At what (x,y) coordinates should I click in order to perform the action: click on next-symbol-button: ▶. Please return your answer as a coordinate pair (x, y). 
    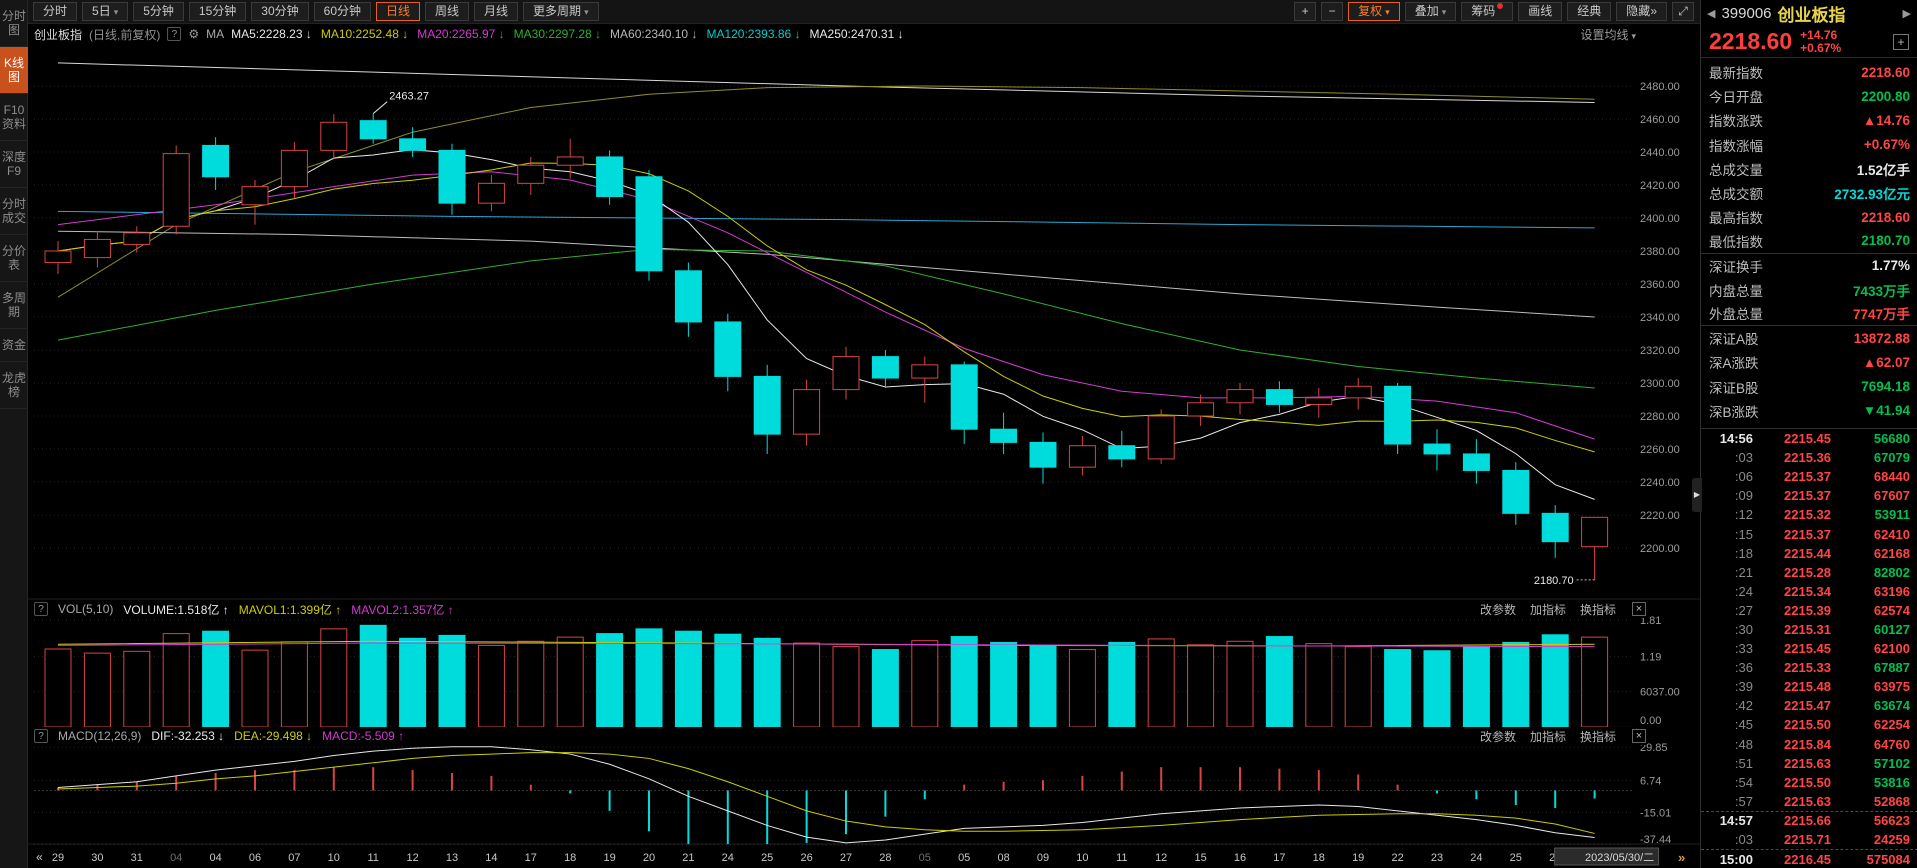
    Looking at the image, I should click on (1906, 13).